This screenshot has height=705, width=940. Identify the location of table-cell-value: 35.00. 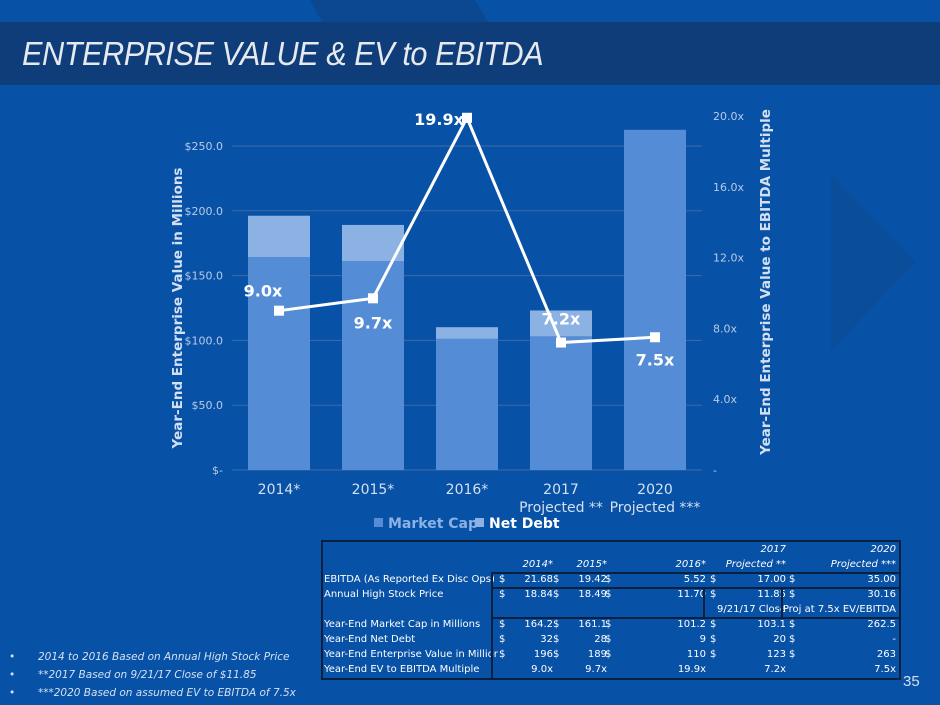
(881, 579).